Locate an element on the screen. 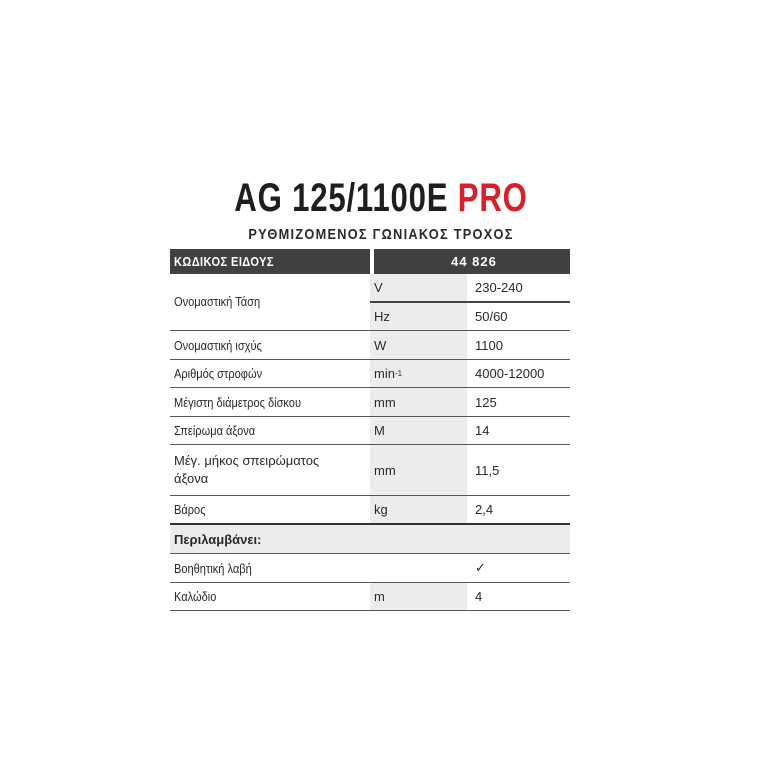  row-unit is located at coordinates (418, 568).